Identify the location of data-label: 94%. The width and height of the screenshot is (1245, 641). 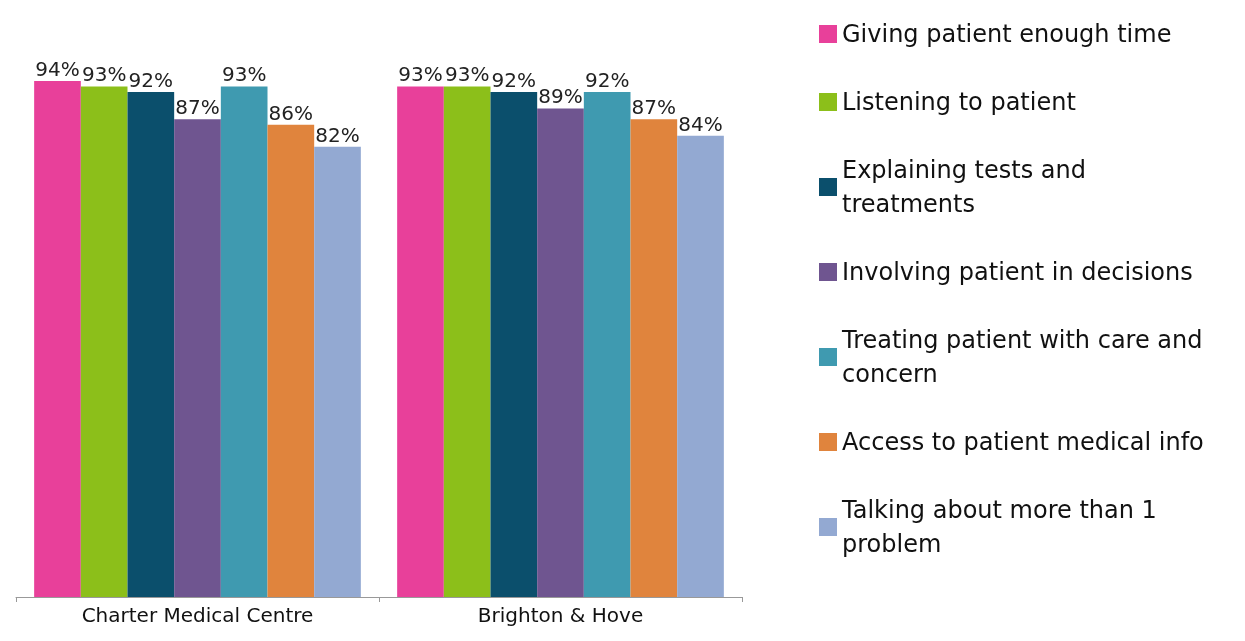
(57, 68).